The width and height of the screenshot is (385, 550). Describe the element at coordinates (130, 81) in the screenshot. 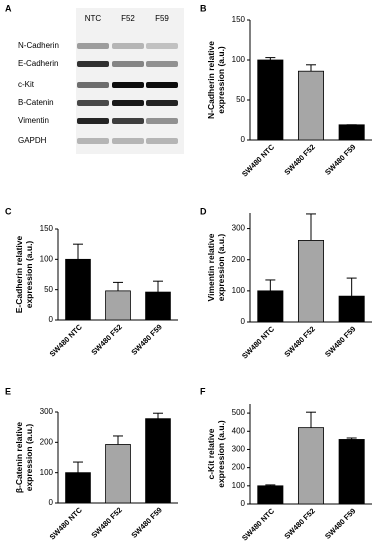

I see `blot-background` at that location.